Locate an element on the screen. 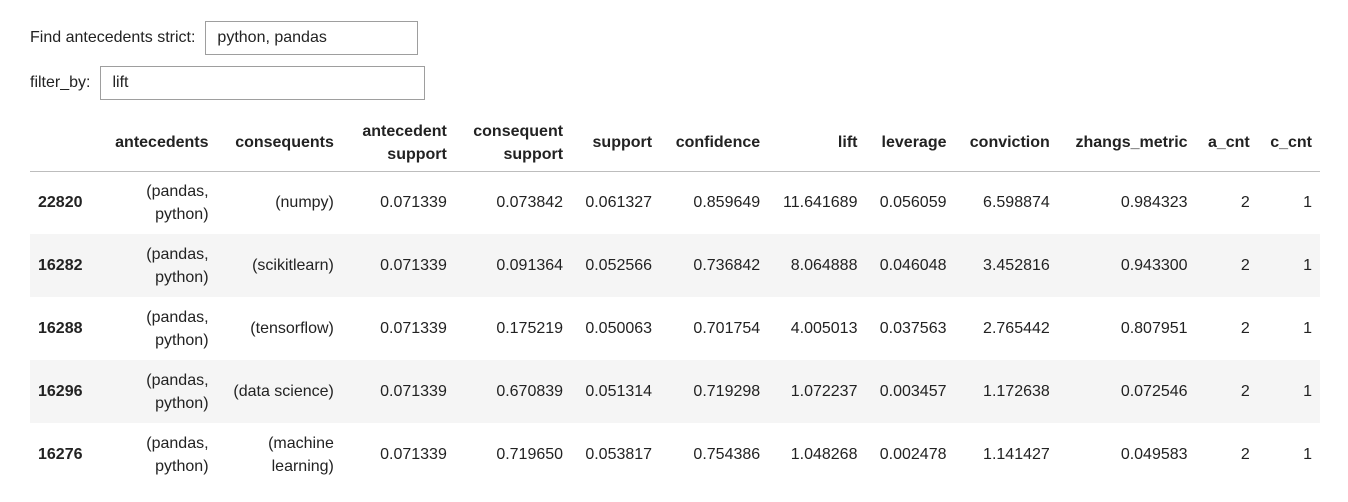  cell-consequents: (numpy) is located at coordinates (279, 202).